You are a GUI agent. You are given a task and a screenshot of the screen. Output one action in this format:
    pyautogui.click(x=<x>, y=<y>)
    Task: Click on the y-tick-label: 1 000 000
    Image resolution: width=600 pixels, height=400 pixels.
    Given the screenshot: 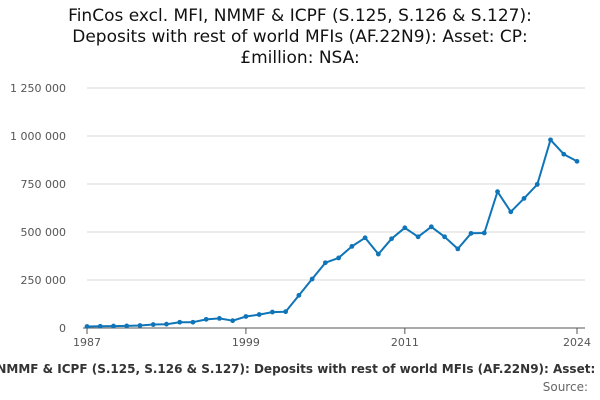 What is the action you would take?
    pyautogui.click(x=38, y=136)
    